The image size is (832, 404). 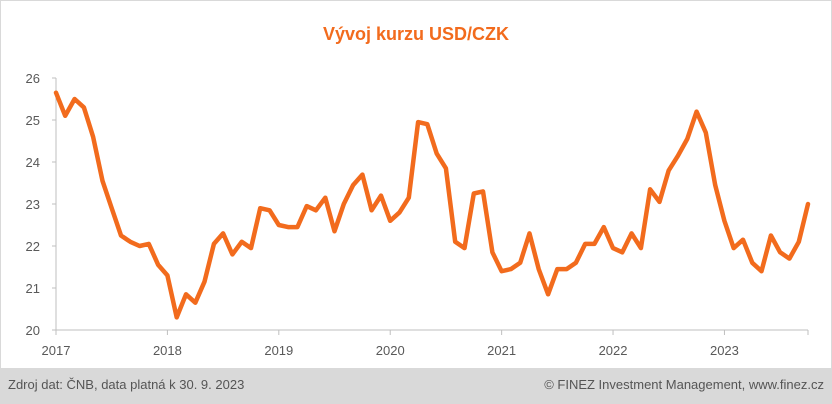 I want to click on x-tick-label: 2023, so click(x=724, y=350).